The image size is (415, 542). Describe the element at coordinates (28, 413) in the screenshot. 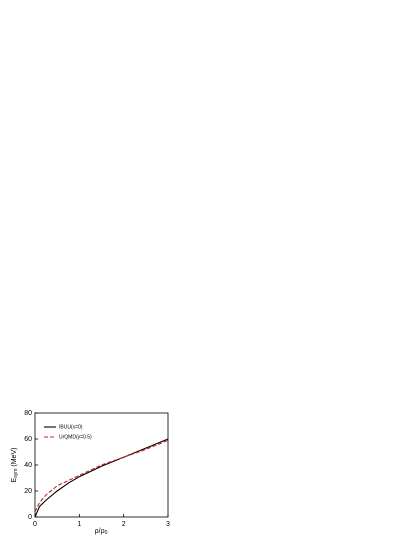

I see `y-tick-label: 80` at that location.